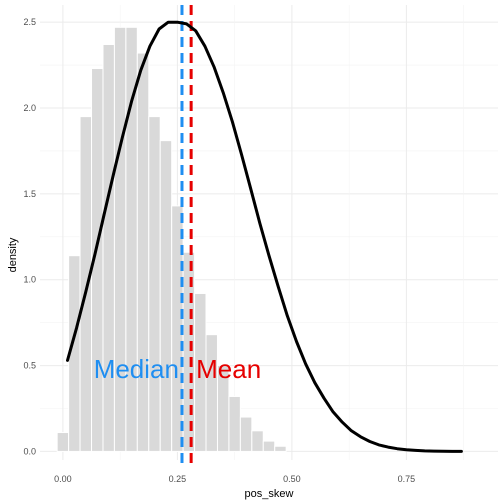  I want to click on y-axis-title: density, so click(13, 254).